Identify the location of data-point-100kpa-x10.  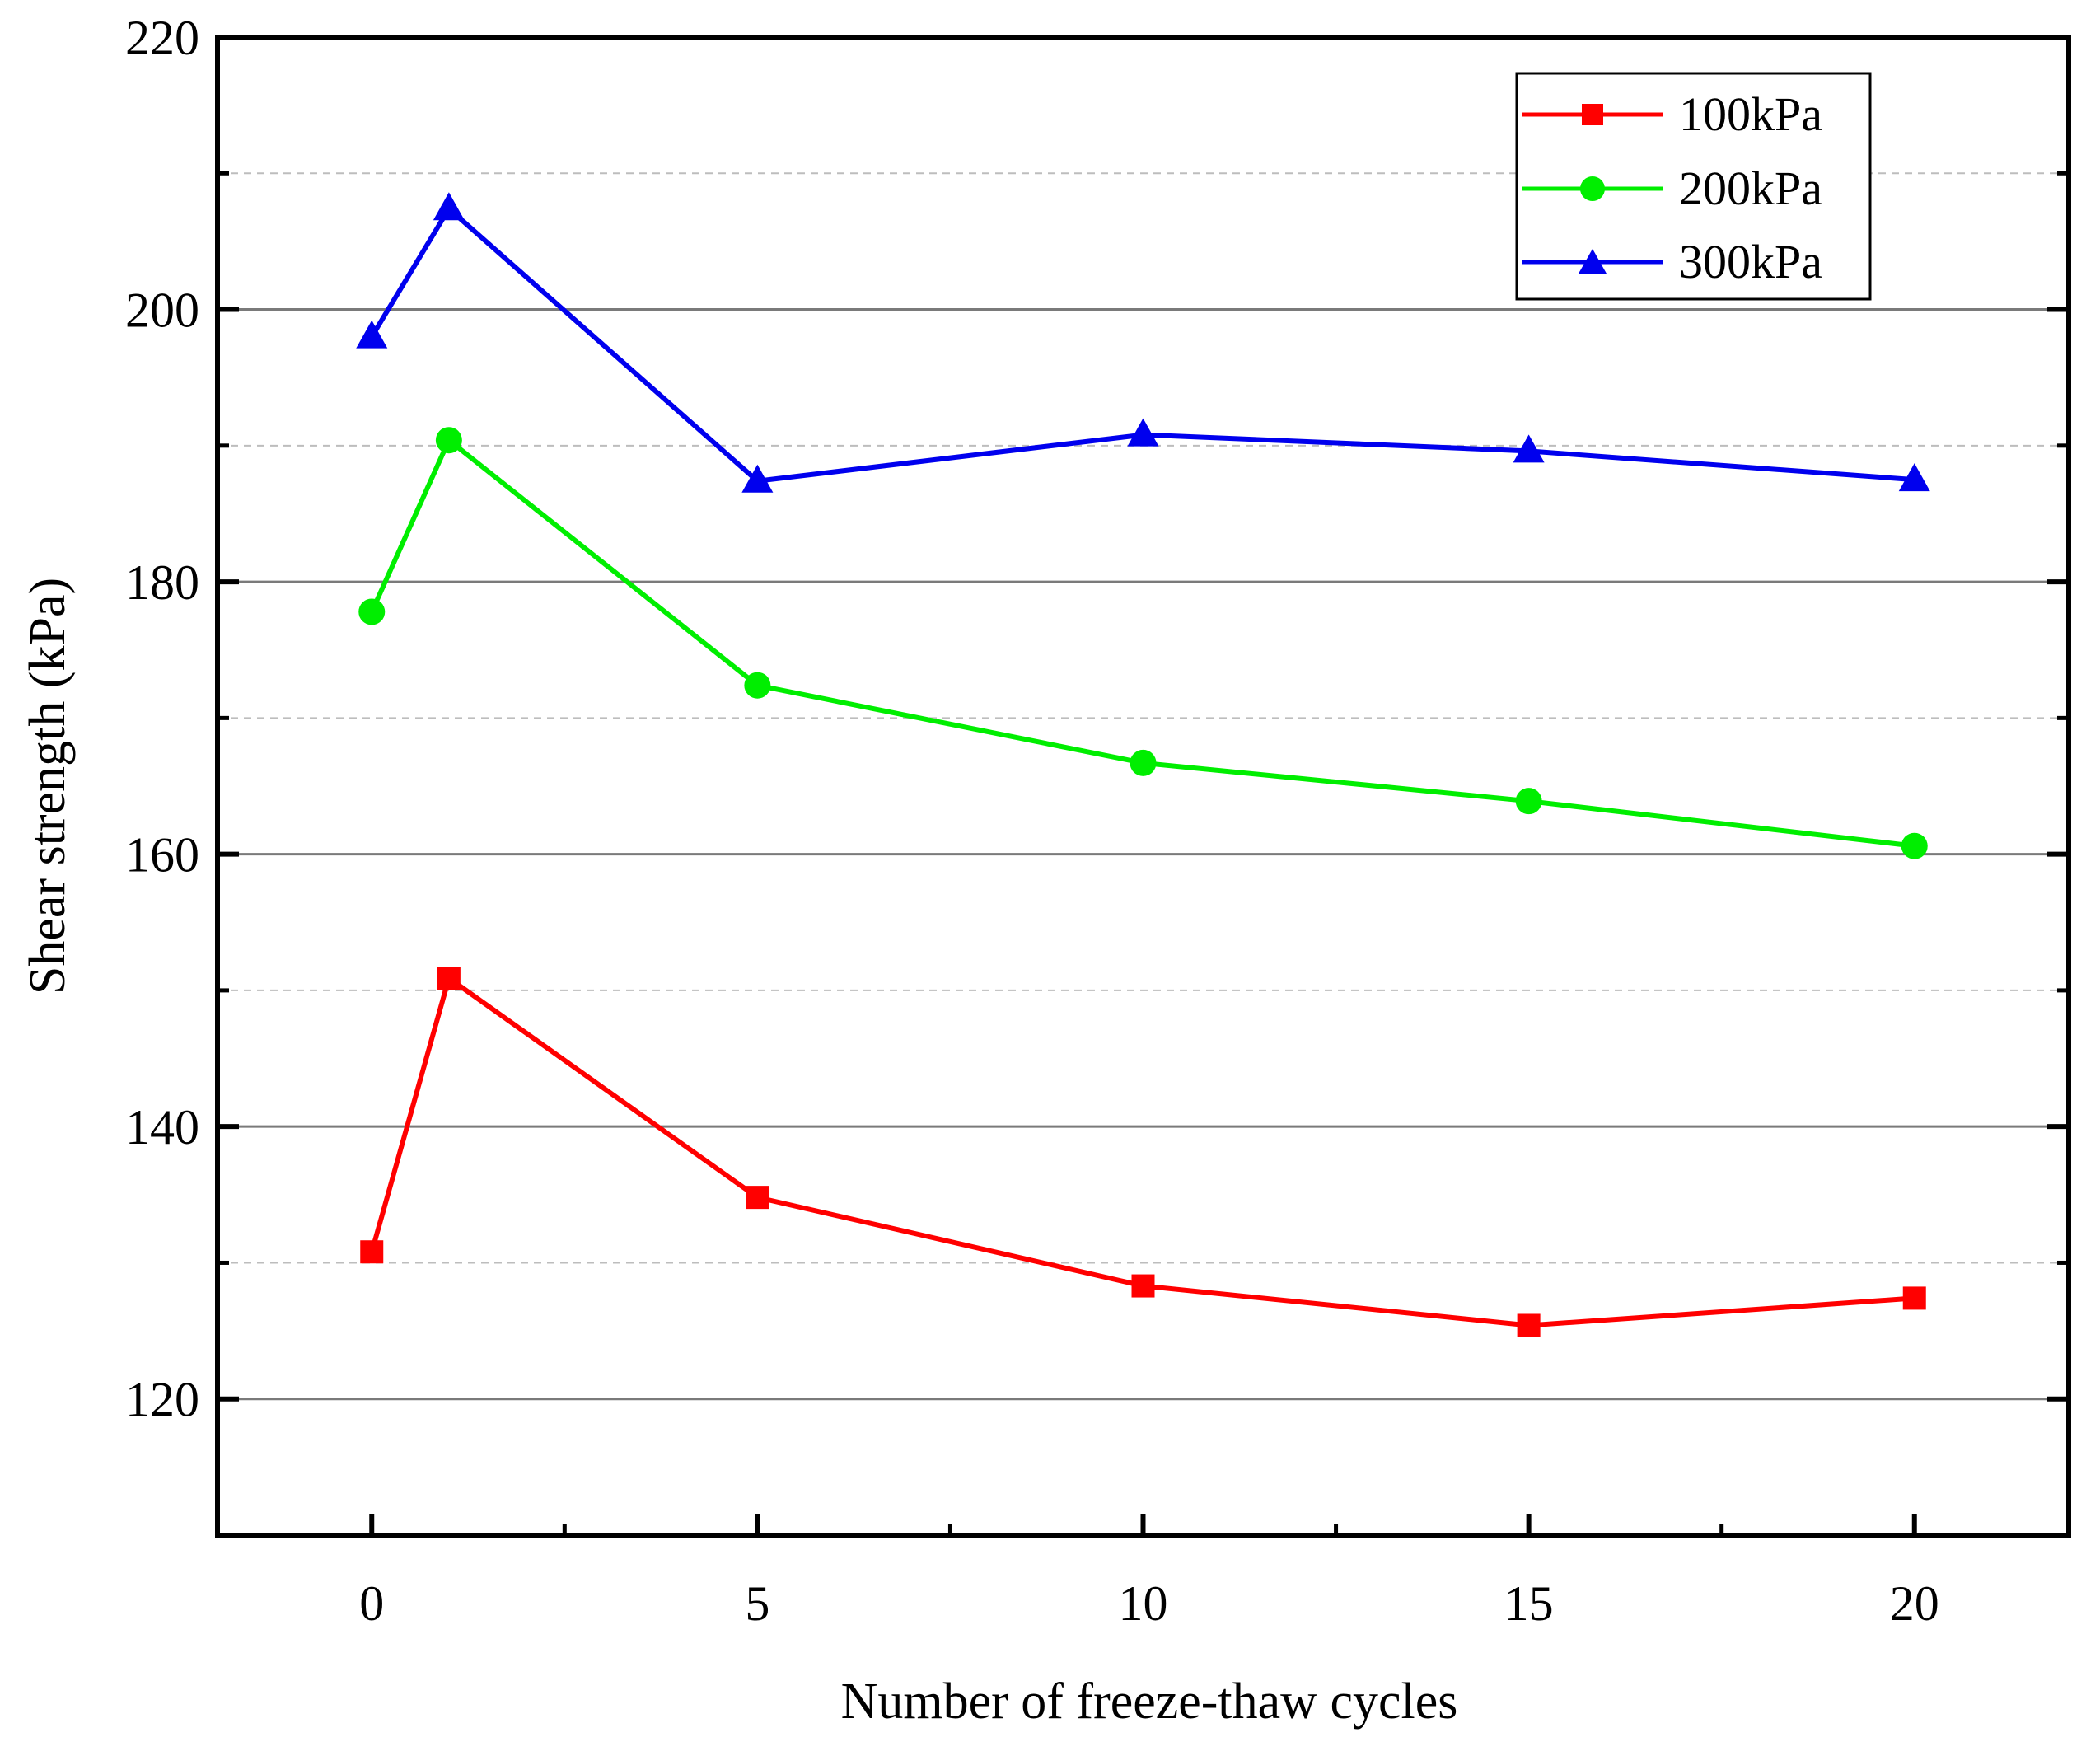
(1143, 1286).